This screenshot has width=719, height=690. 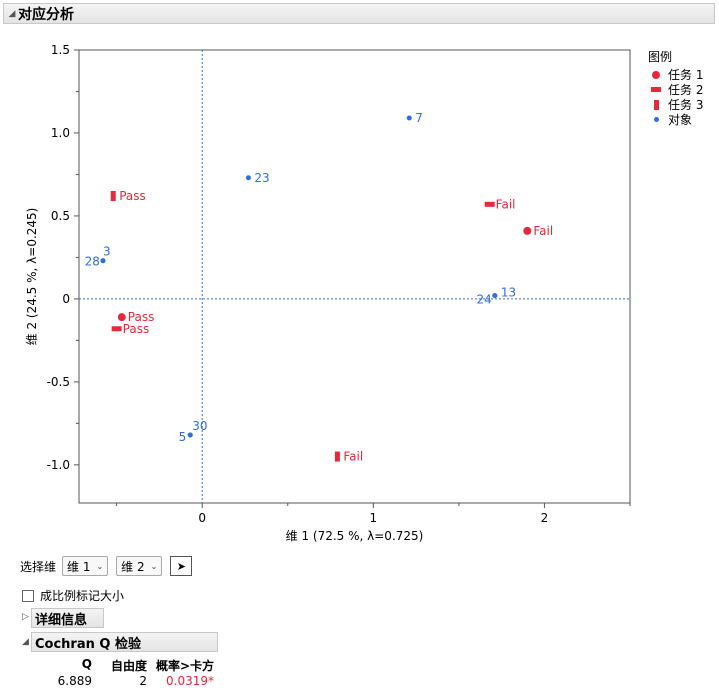 I want to click on dim-x-value: 维 1, so click(x=79, y=566).